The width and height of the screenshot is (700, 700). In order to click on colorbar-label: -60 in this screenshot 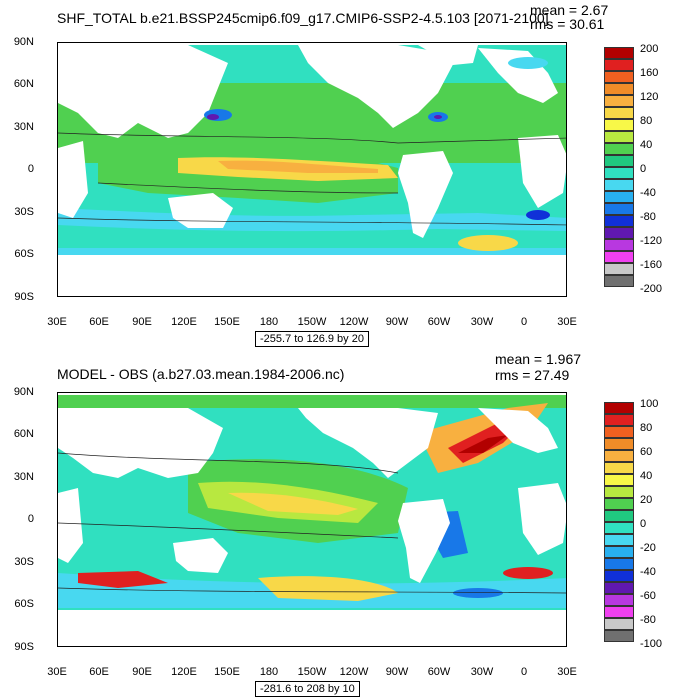, I will do `click(648, 596)`.